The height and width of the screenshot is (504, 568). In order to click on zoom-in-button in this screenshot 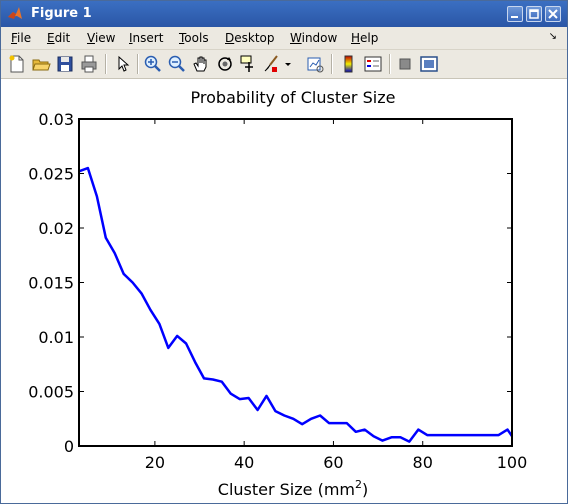, I will do `click(153, 64)`.